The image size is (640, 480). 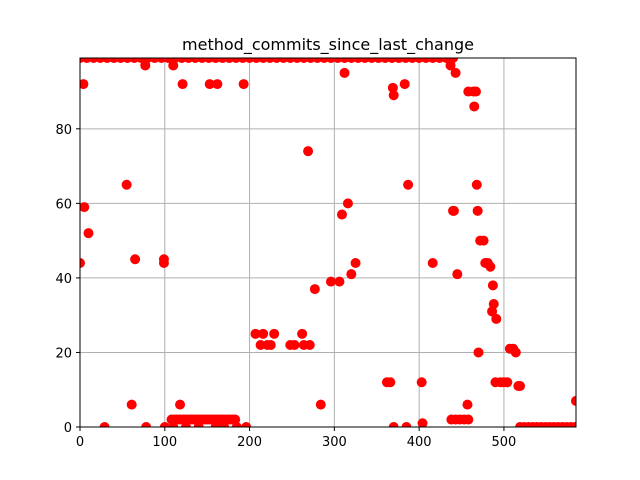 I want to click on chart-title: method_commits_since_last_change, so click(x=328, y=45).